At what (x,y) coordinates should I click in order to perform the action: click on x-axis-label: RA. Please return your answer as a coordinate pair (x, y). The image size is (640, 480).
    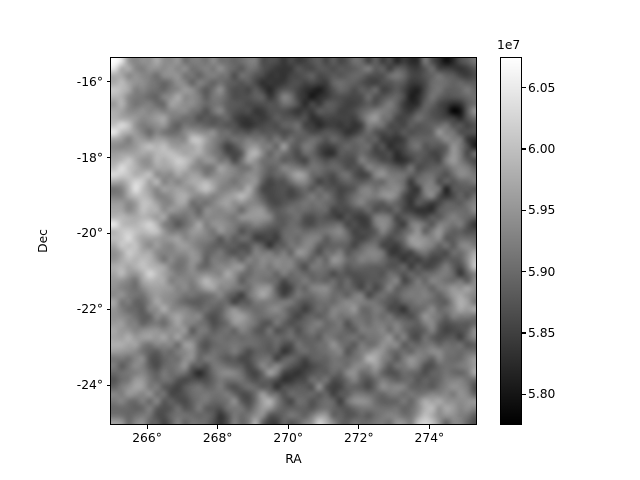
    Looking at the image, I should click on (293, 459).